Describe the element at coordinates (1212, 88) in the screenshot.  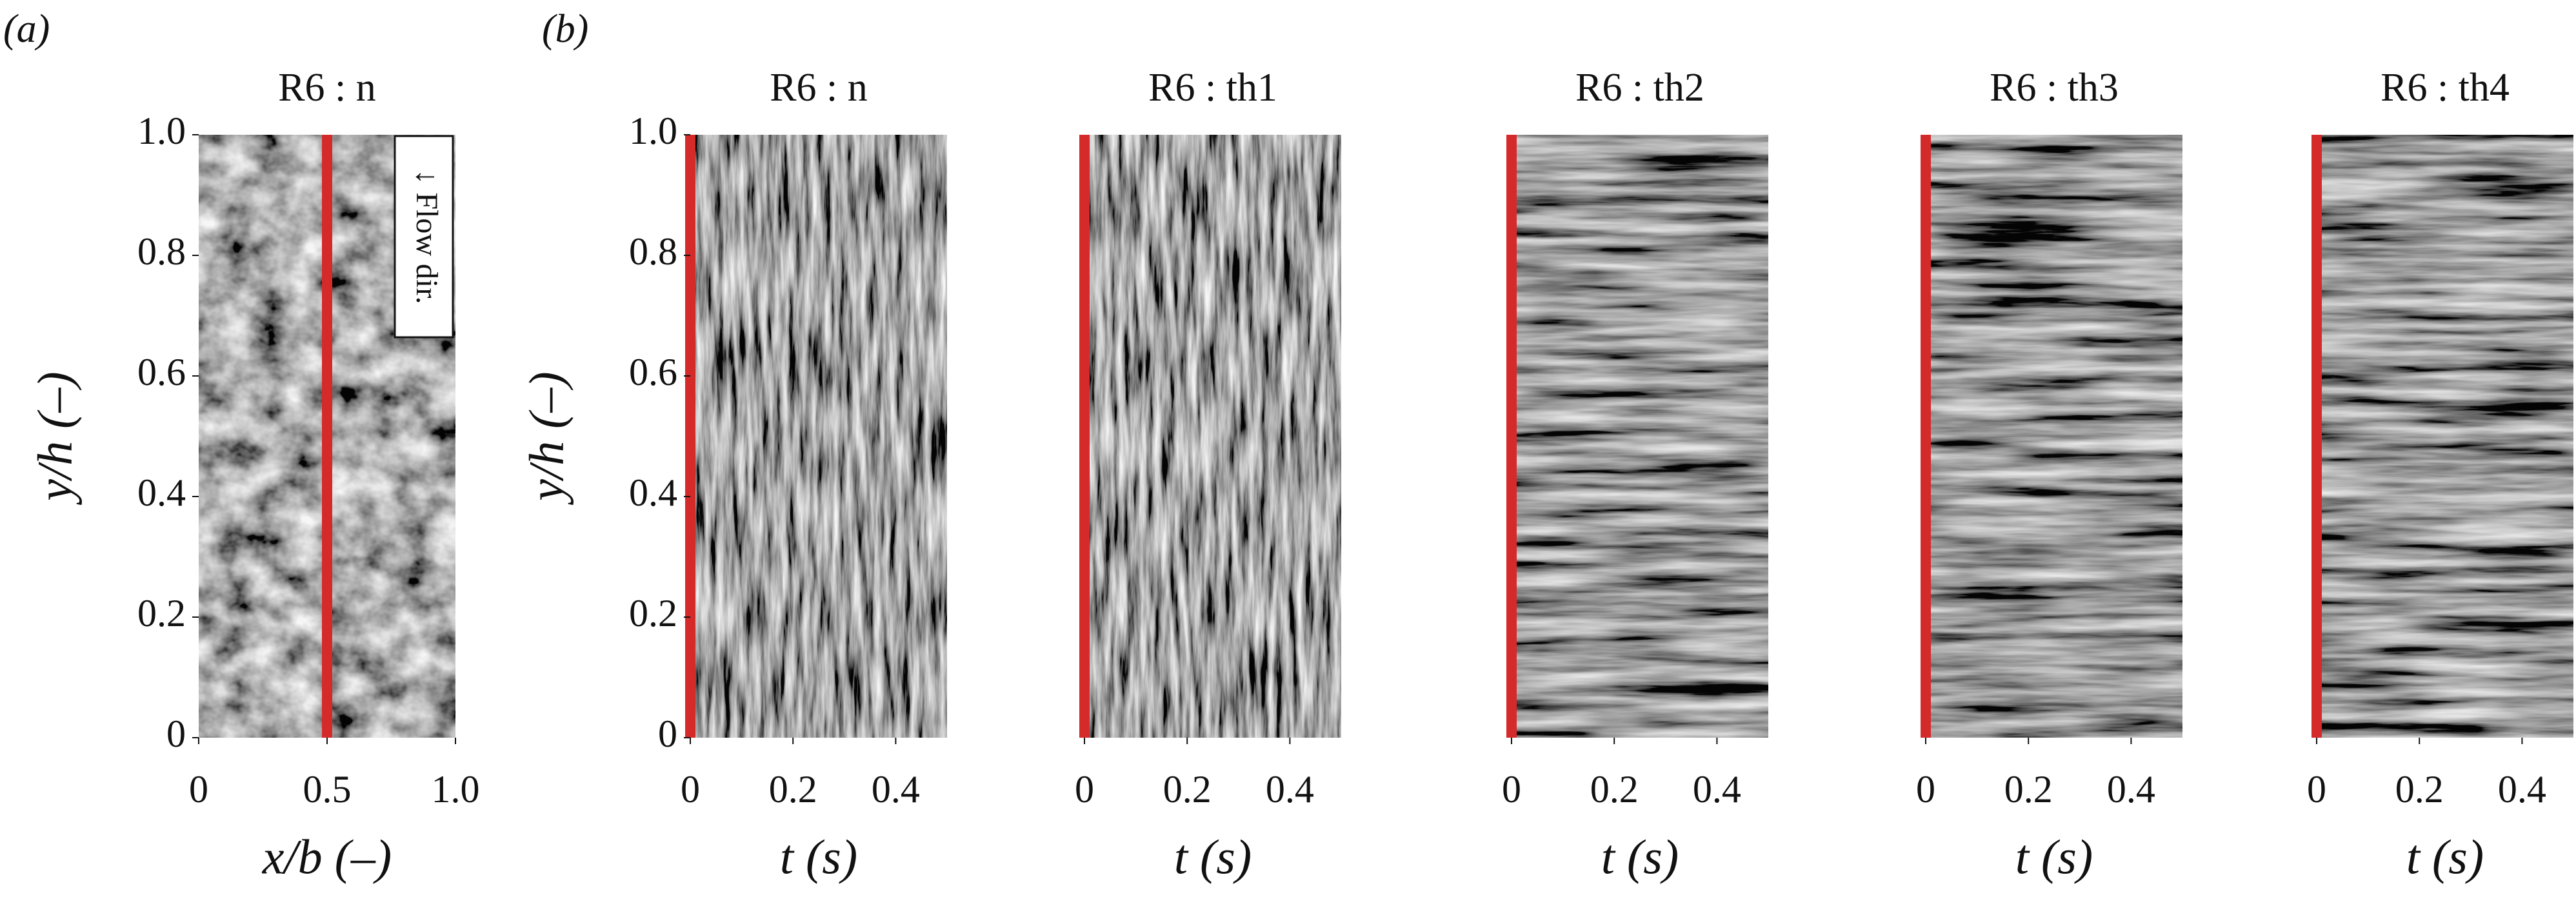
I see `panel-title: R6 : th1` at that location.